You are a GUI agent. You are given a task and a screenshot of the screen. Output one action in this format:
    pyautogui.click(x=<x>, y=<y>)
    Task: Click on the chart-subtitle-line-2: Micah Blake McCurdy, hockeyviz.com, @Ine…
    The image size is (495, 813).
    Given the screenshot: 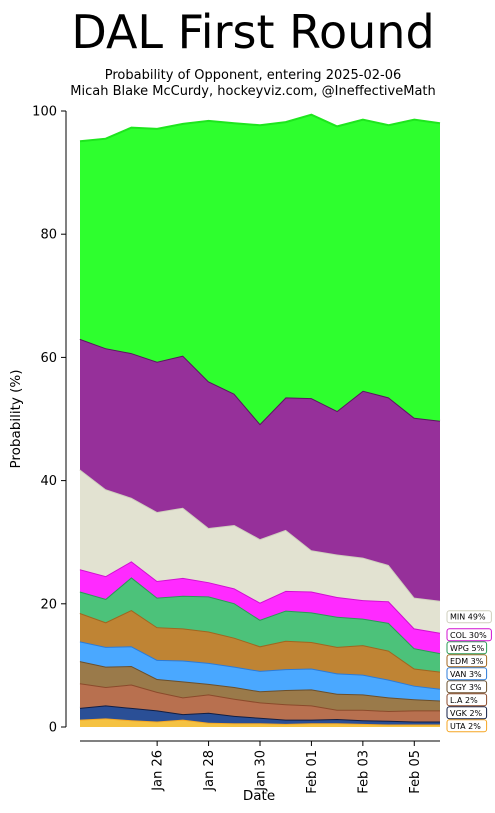 What is the action you would take?
    pyautogui.click(x=253, y=91)
    